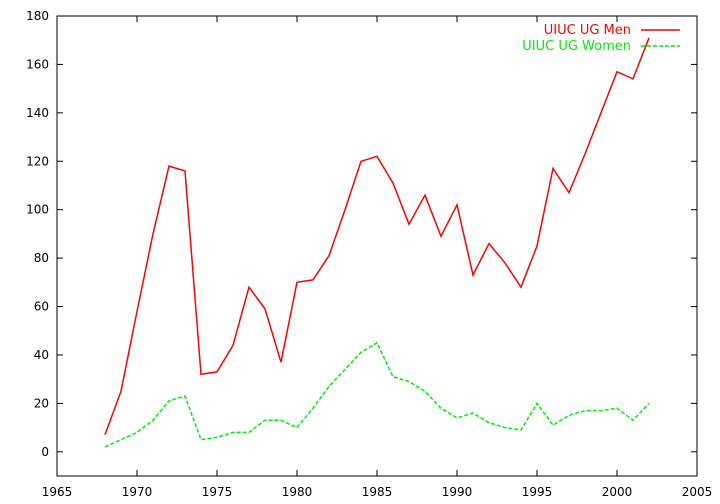 The height and width of the screenshot is (504, 720). Describe the element at coordinates (37, 16) in the screenshot. I see `y-tick-label: 180` at that location.